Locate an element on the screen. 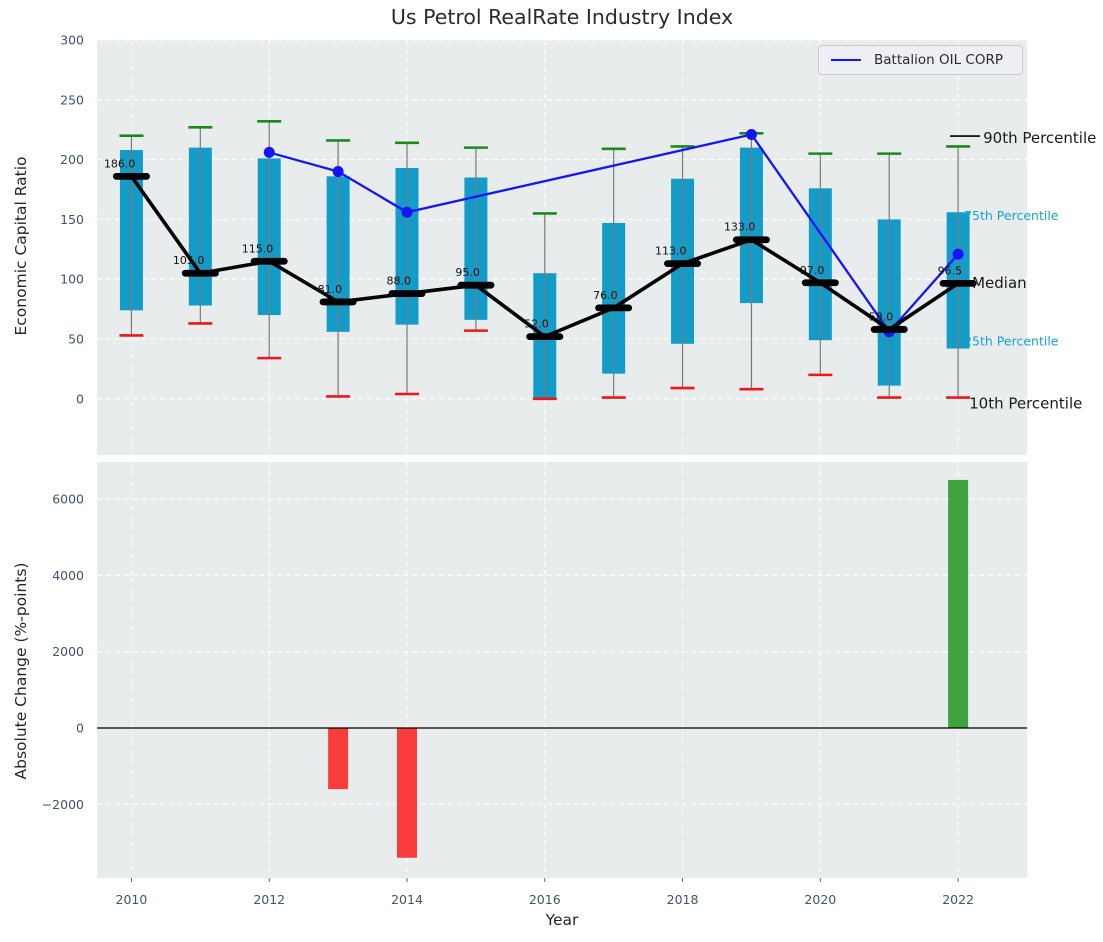  percentile-label: Median is located at coordinates (999, 283).